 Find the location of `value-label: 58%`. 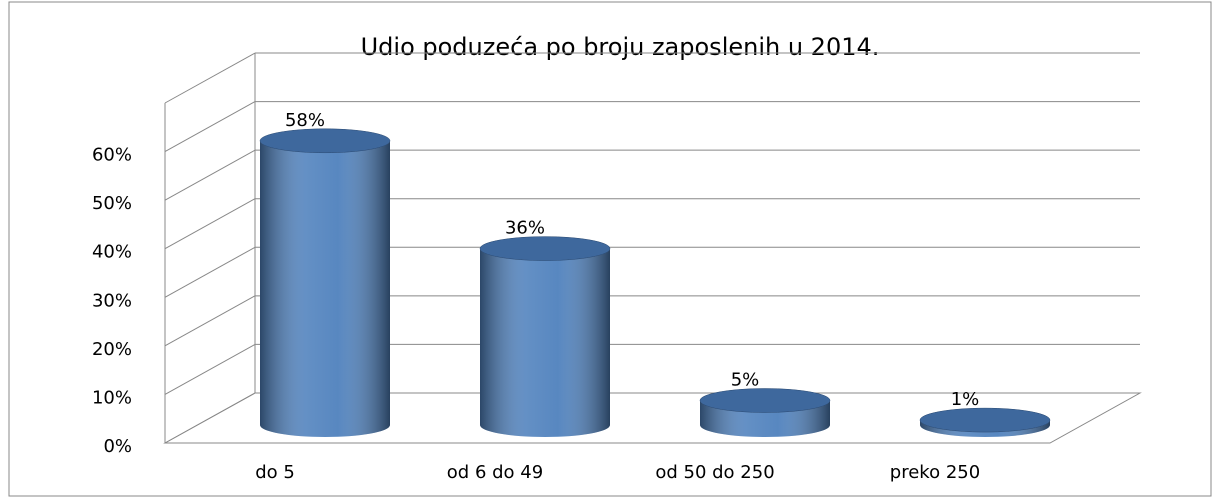

value-label: 58% is located at coordinates (305, 120).